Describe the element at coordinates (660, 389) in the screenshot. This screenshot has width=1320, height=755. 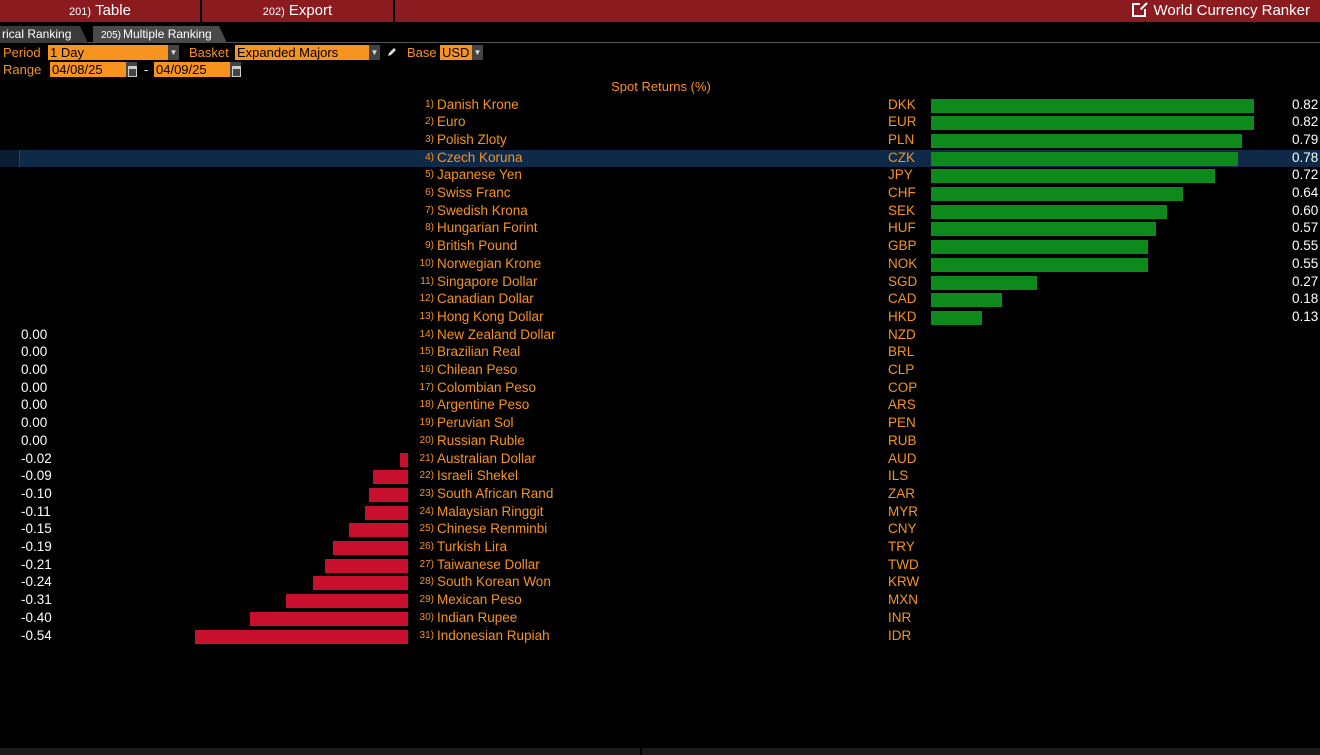
I see `table-row: 17) Colombian Peso COP 0.00` at that location.